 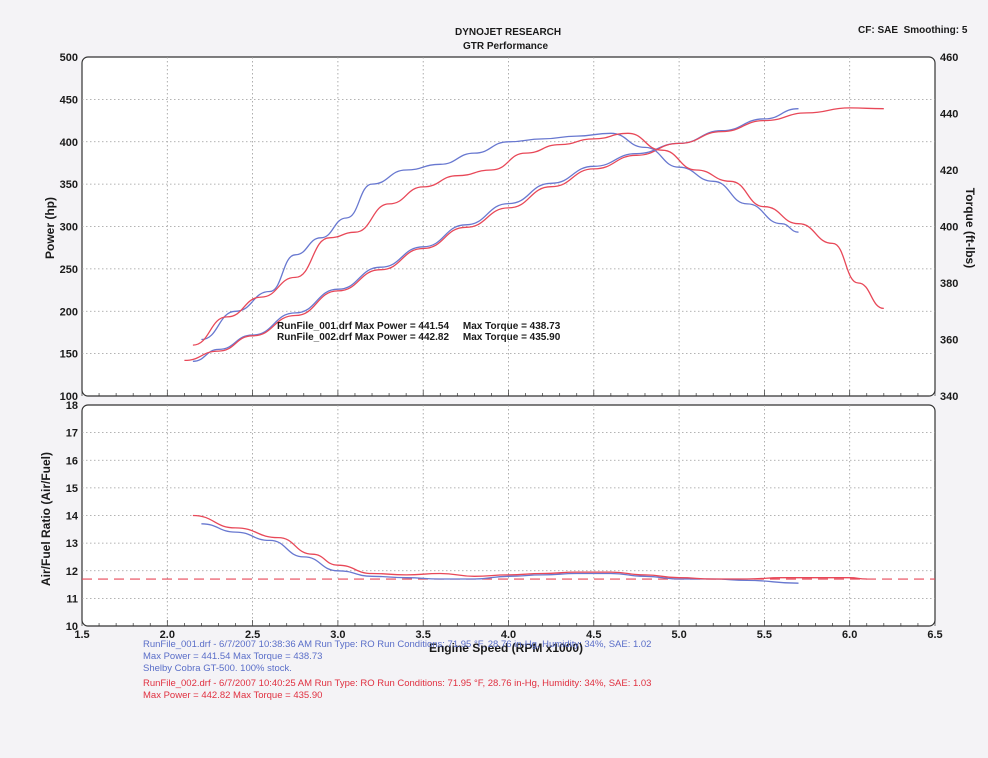 What do you see at coordinates (69, 228) in the screenshot?
I see `top-y-tick-label: 300` at bounding box center [69, 228].